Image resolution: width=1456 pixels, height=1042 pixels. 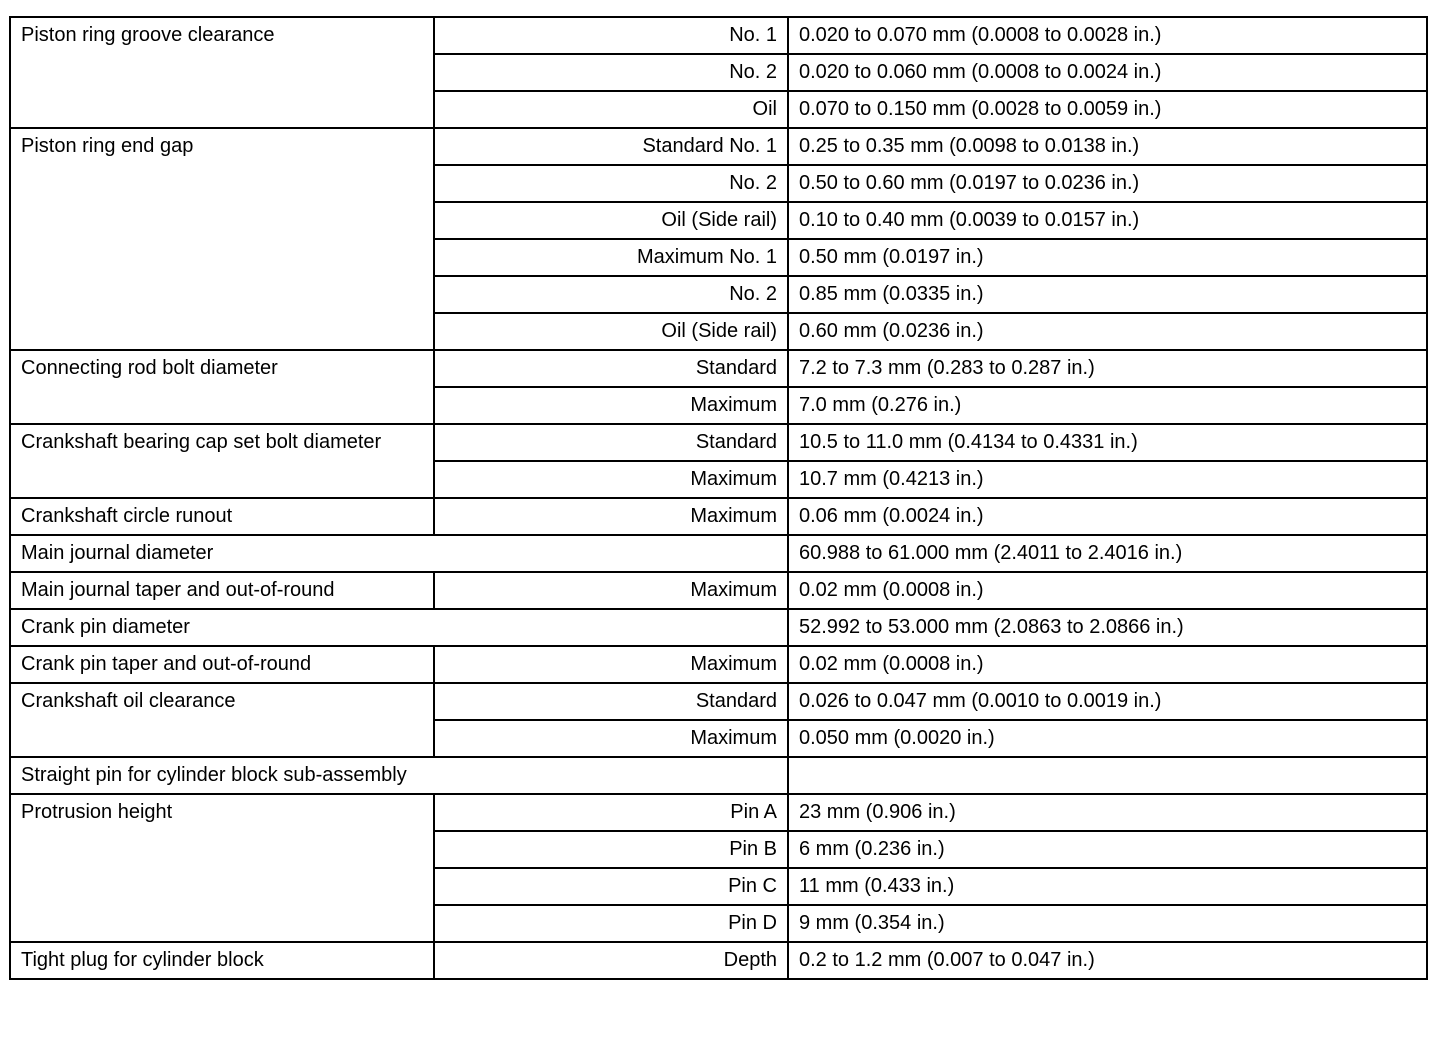 I want to click on spec-condition: Standard No. 1, so click(x=611, y=146).